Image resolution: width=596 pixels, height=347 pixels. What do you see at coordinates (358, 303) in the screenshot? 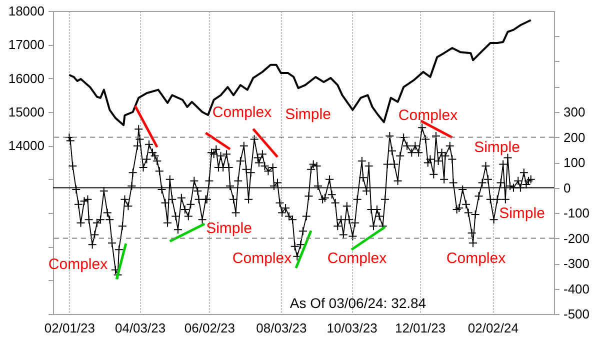
I see `annotation: As Of 03/06/24: 32.84` at bounding box center [358, 303].